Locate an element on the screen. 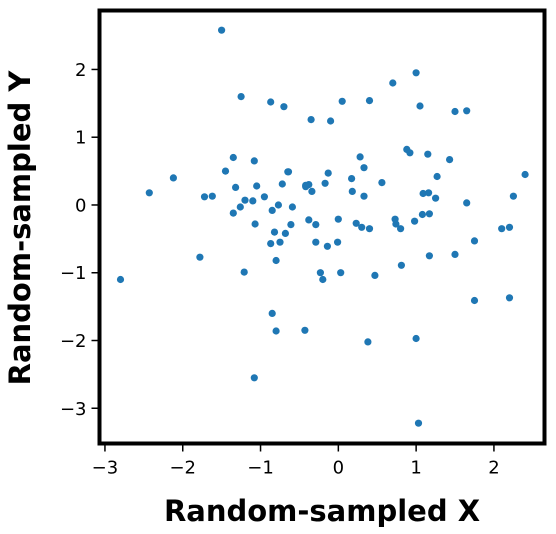  y-tick-label: −1 is located at coordinates (73, 273).